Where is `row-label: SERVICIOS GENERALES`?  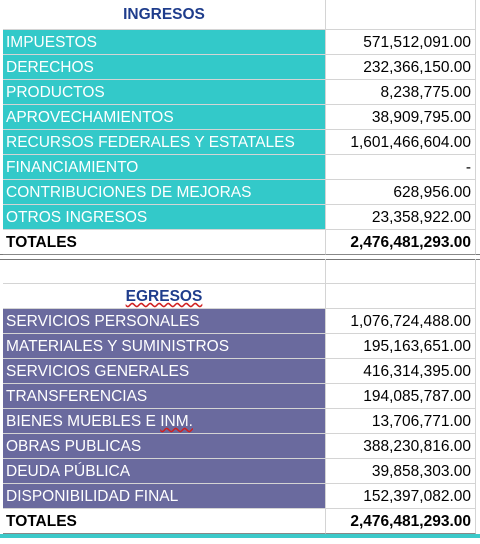
row-label: SERVICIOS GENERALES is located at coordinates (164, 371).